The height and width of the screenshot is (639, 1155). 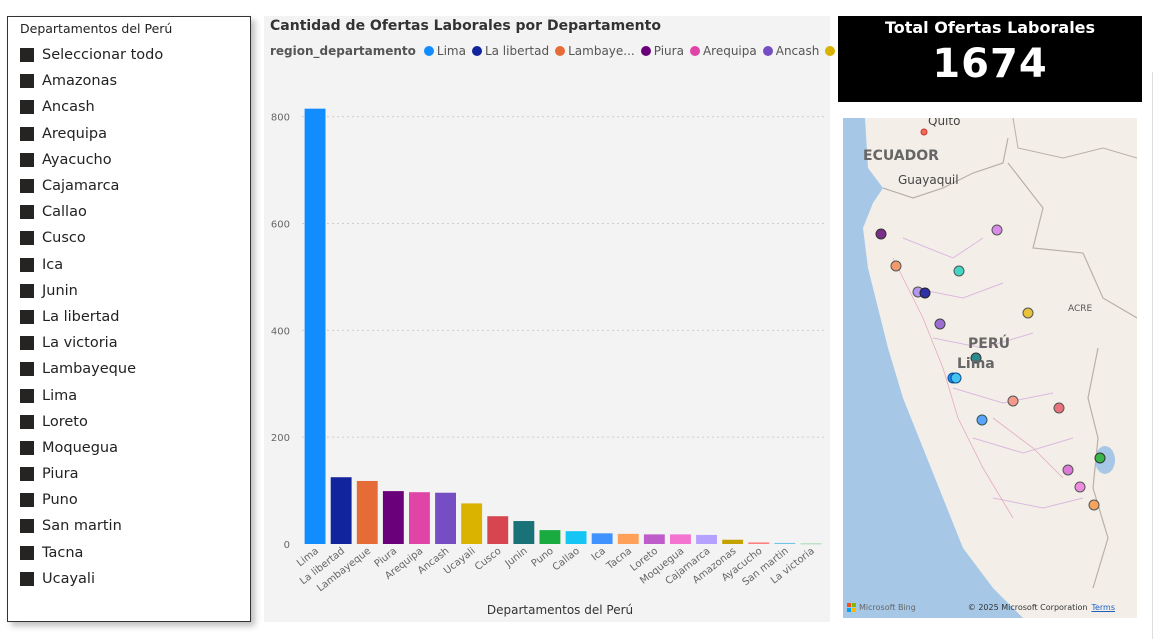 What do you see at coordinates (91, 265) in the screenshot?
I see `slicer-item: Ica` at bounding box center [91, 265].